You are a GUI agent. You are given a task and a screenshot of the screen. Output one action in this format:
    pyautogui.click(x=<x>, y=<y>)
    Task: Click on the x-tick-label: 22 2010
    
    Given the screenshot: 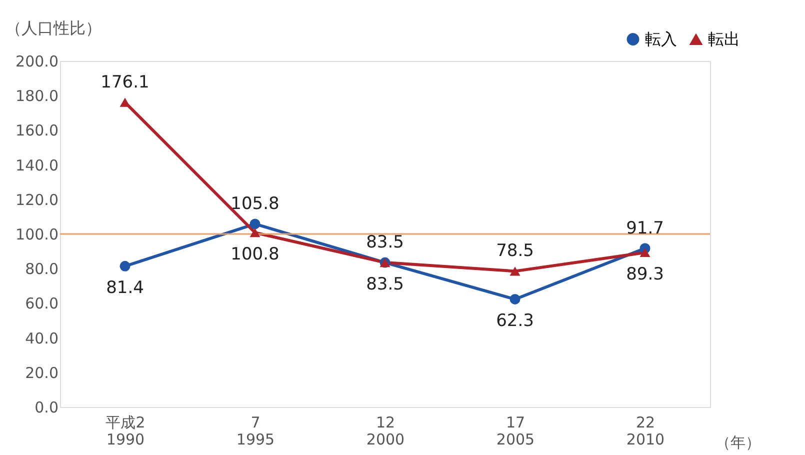 What is the action you would take?
    pyautogui.click(x=645, y=431)
    